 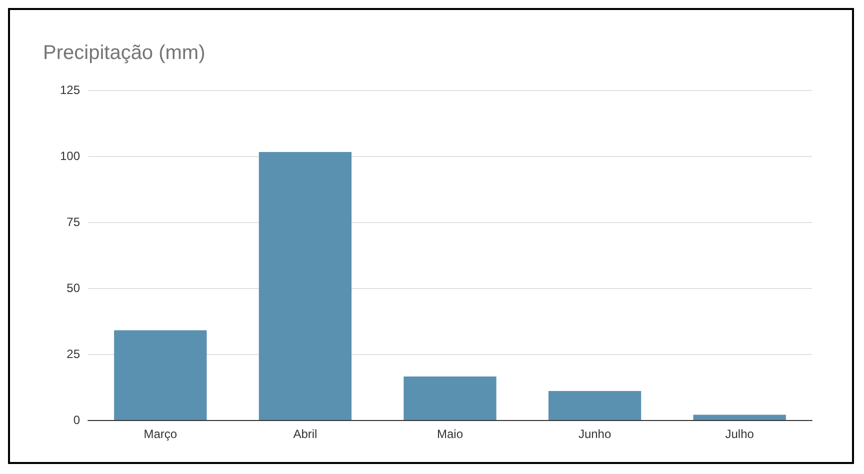 What do you see at coordinates (70, 90) in the screenshot?
I see `y-tick-label: 125` at bounding box center [70, 90].